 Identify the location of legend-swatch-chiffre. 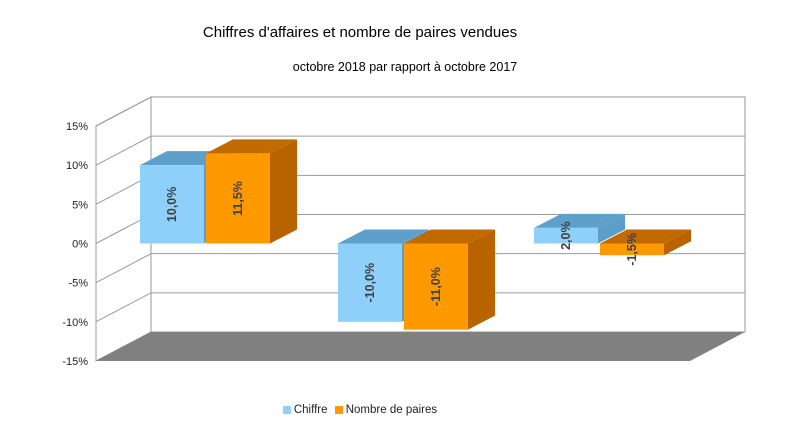
(286, 410).